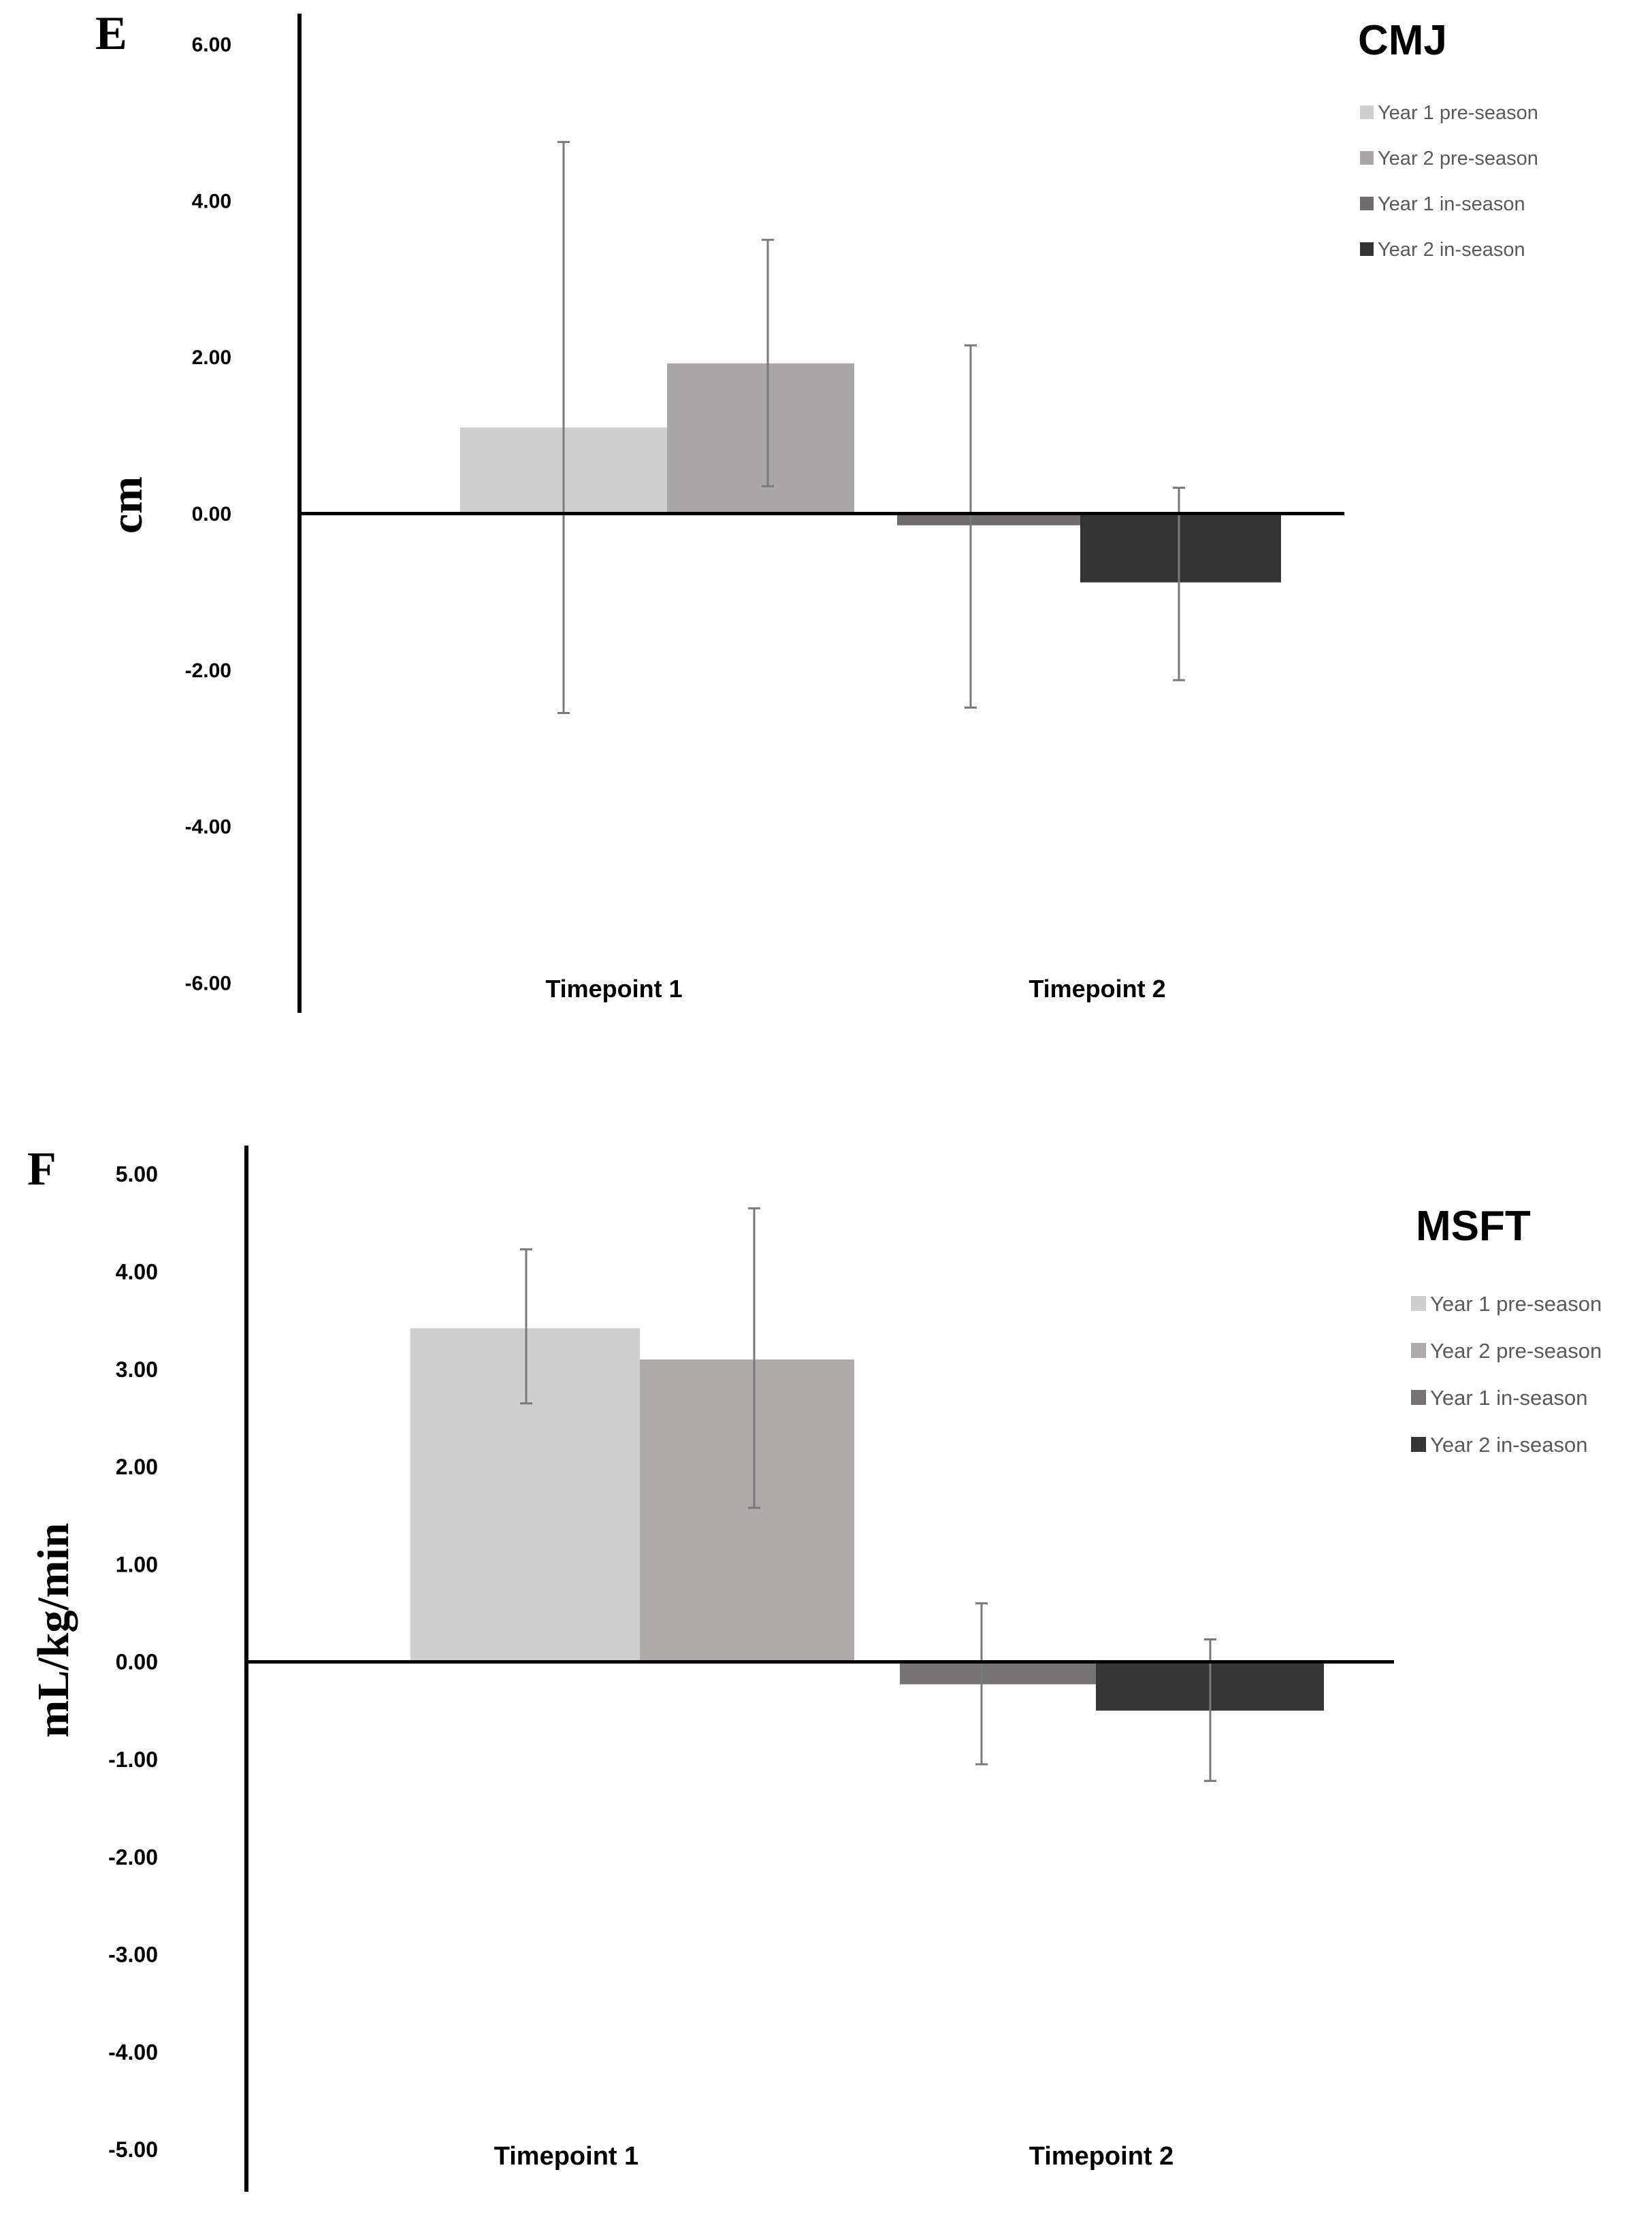 This screenshot has height=2219, width=1652. Describe the element at coordinates (1473, 1226) in the screenshot. I see `chart-title: MSFT` at that location.